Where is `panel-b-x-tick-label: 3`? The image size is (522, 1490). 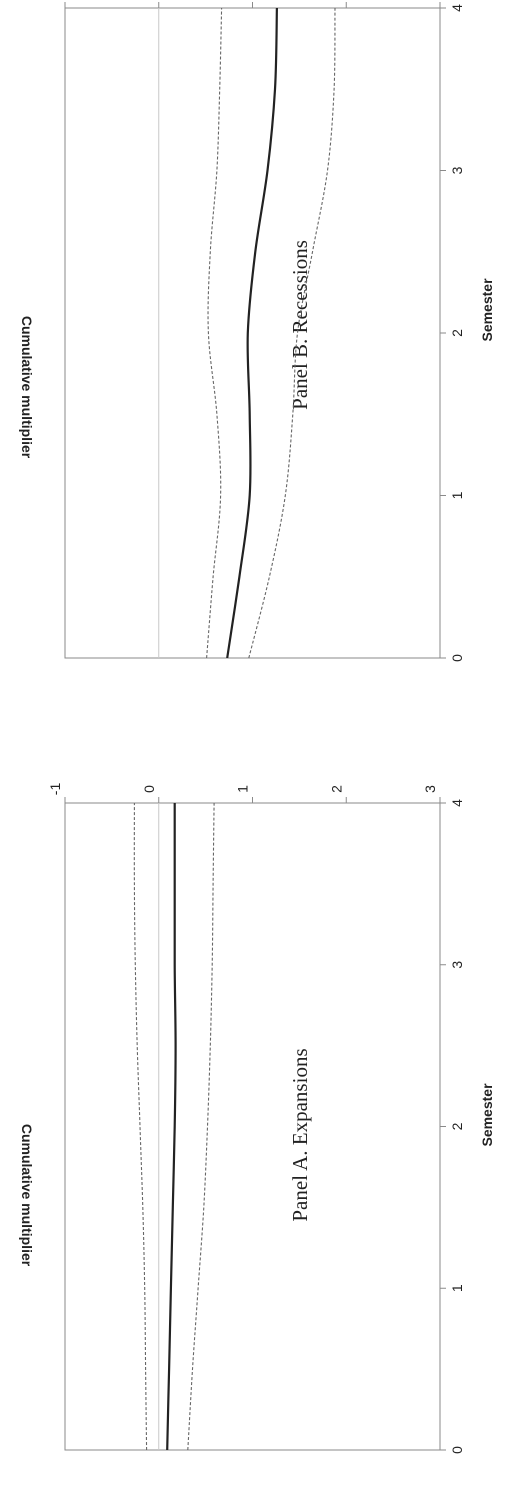
panel-b-x-tick-label: 3 is located at coordinates (457, 170).